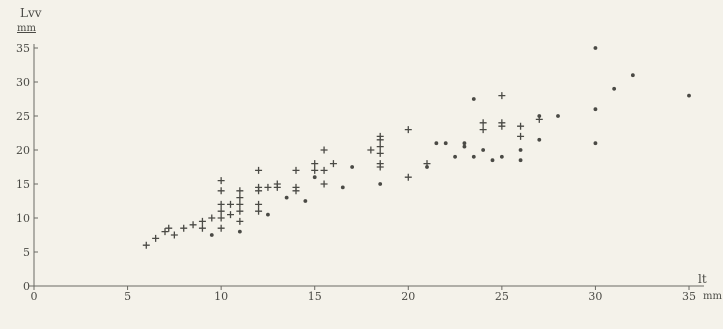  What do you see at coordinates (363, 294) in the screenshot?
I see `x-ticks: 0 5 10 15 20 25 30 35` at bounding box center [363, 294].